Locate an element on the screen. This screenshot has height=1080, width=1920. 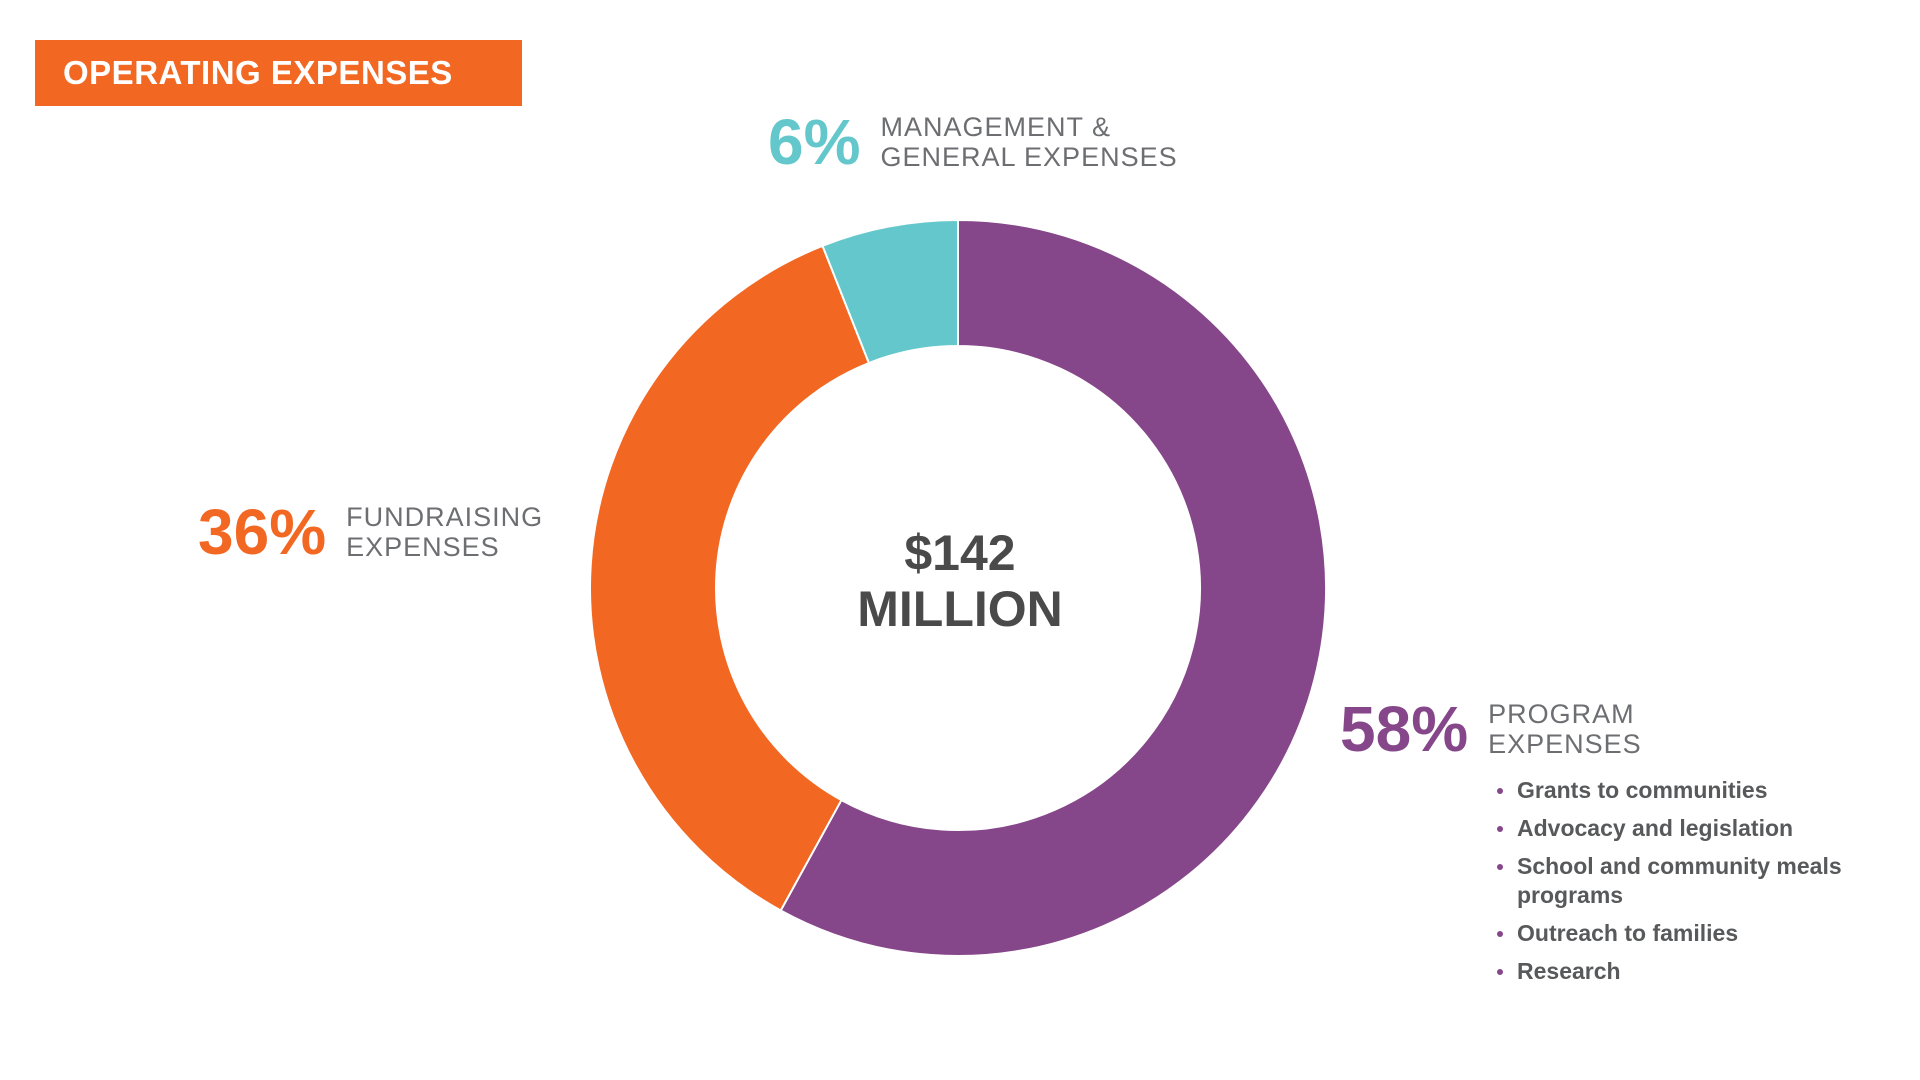
fundraising-desc-line1: FUNDRAISING is located at coordinates (445, 517).